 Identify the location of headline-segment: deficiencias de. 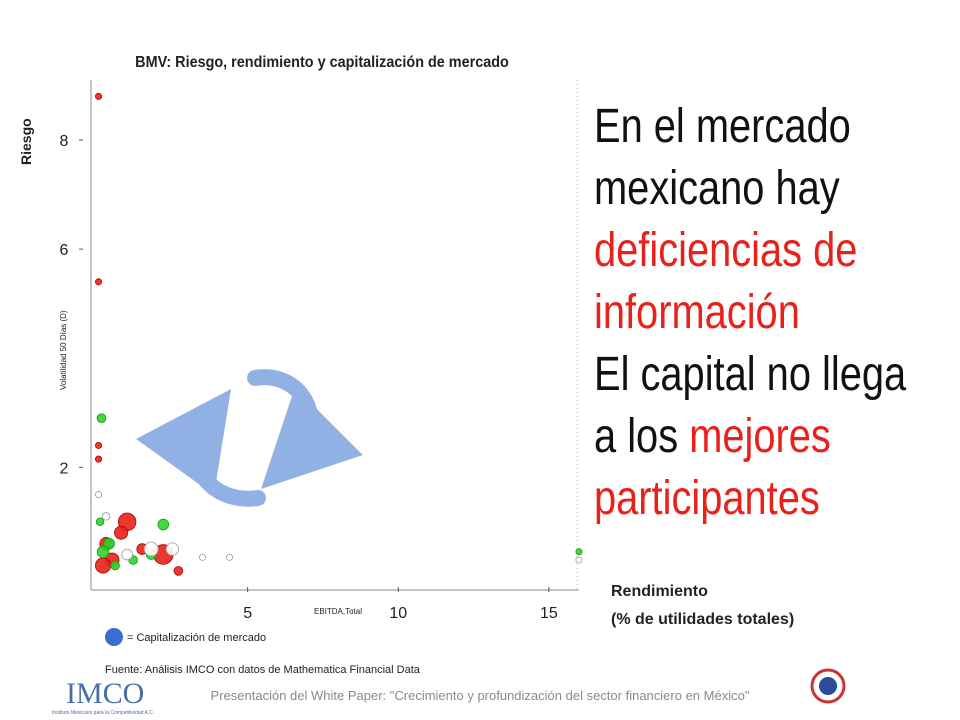
(725, 250).